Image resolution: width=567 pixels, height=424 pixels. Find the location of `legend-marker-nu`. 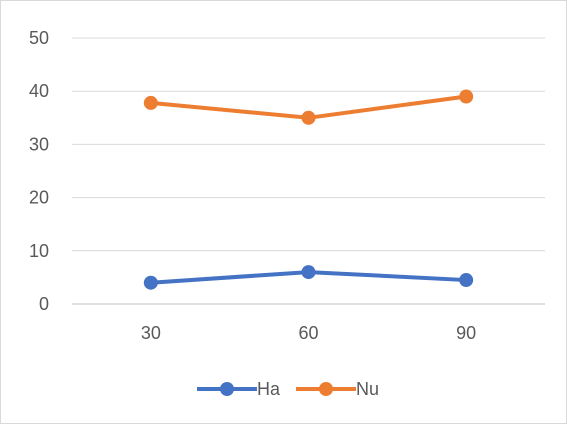

legend-marker-nu is located at coordinates (326, 389).